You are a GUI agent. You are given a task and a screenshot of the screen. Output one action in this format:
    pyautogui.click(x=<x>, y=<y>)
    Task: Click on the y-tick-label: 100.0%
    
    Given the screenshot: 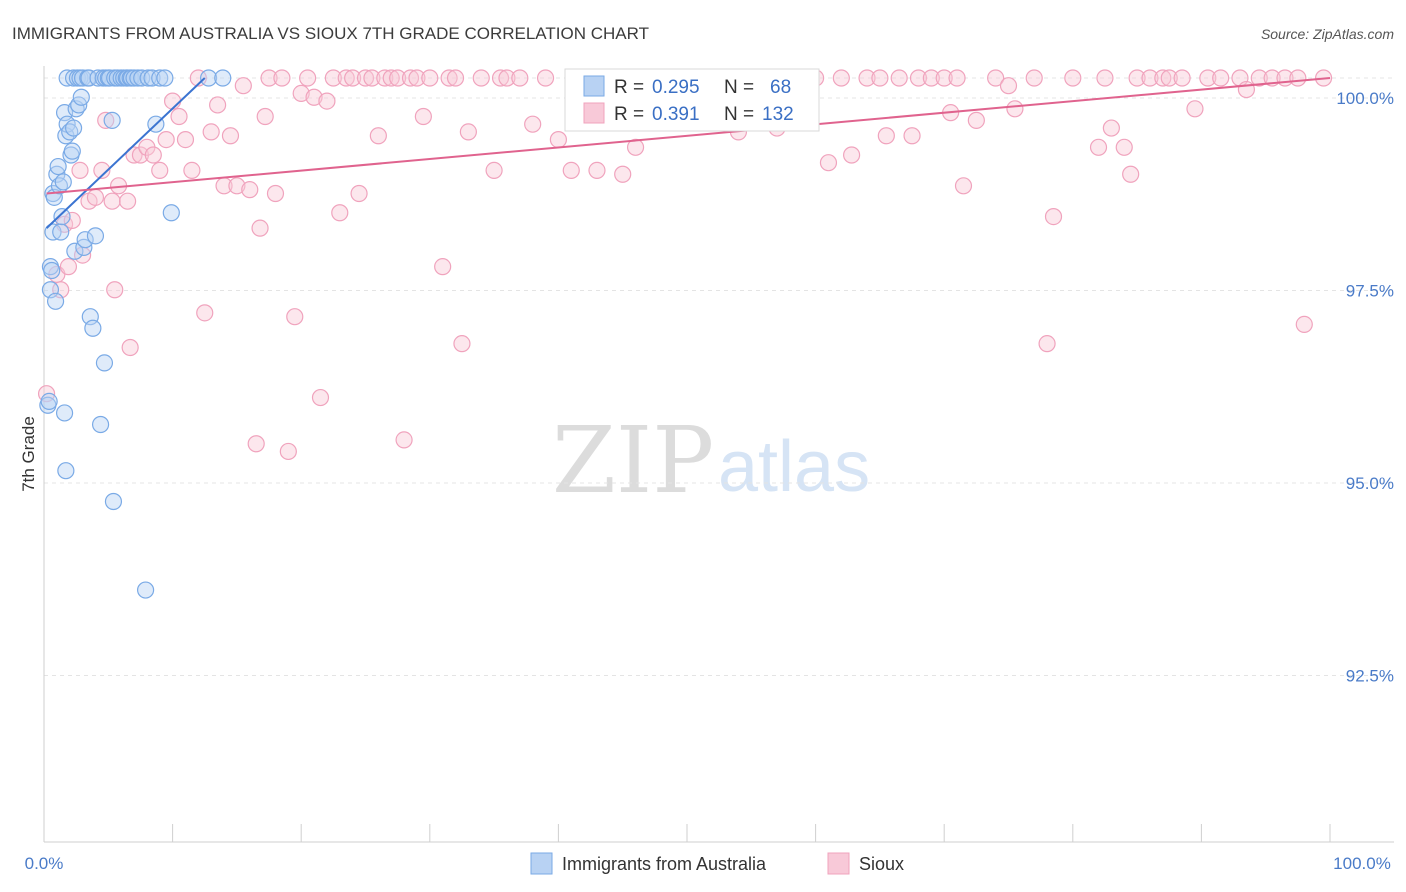 What is the action you would take?
    pyautogui.click(x=1365, y=98)
    